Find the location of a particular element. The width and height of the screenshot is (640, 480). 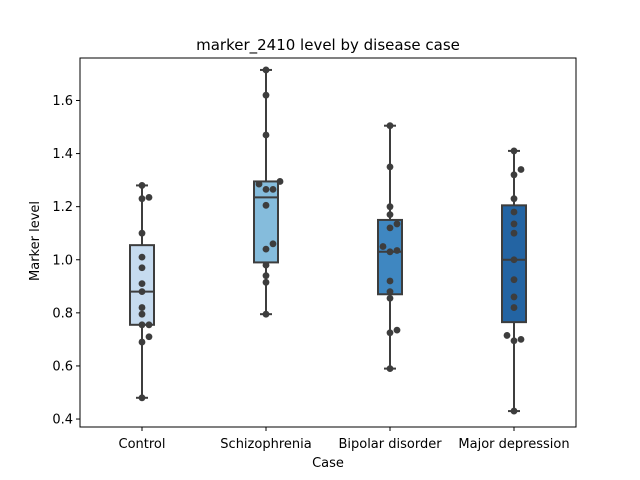

x-tick-label: Control is located at coordinates (142, 444).